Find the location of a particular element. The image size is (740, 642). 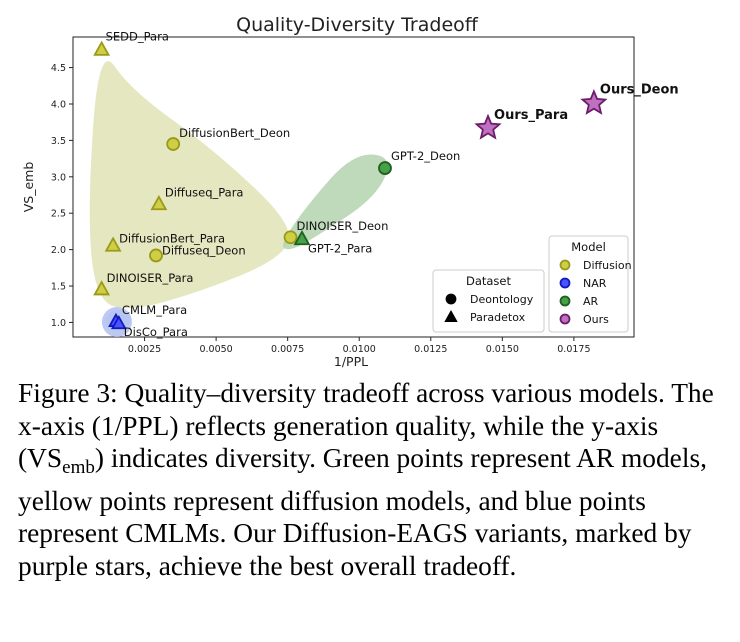

y-tick-label: 2.0 is located at coordinates (58, 250).